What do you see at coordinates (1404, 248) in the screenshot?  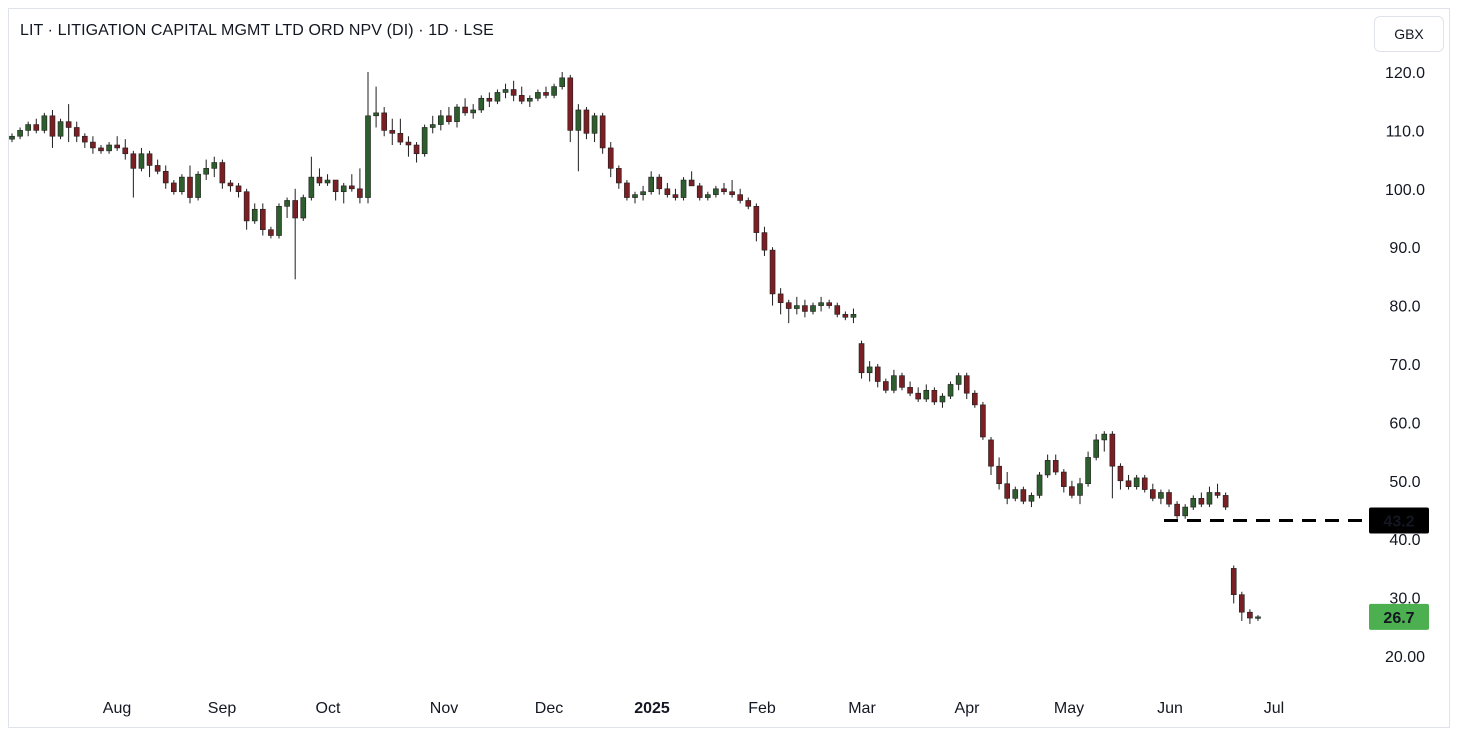 I see `y-tick-label: 90.0` at bounding box center [1404, 248].